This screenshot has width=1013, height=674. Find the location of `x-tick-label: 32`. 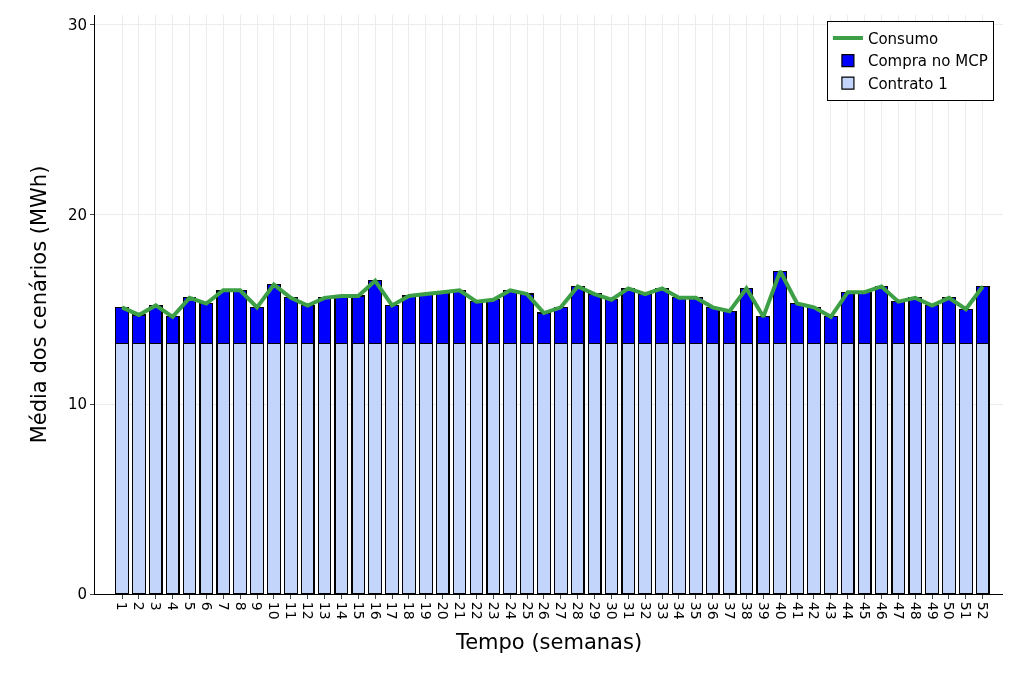

x-tick-label: 32 is located at coordinates (645, 610).